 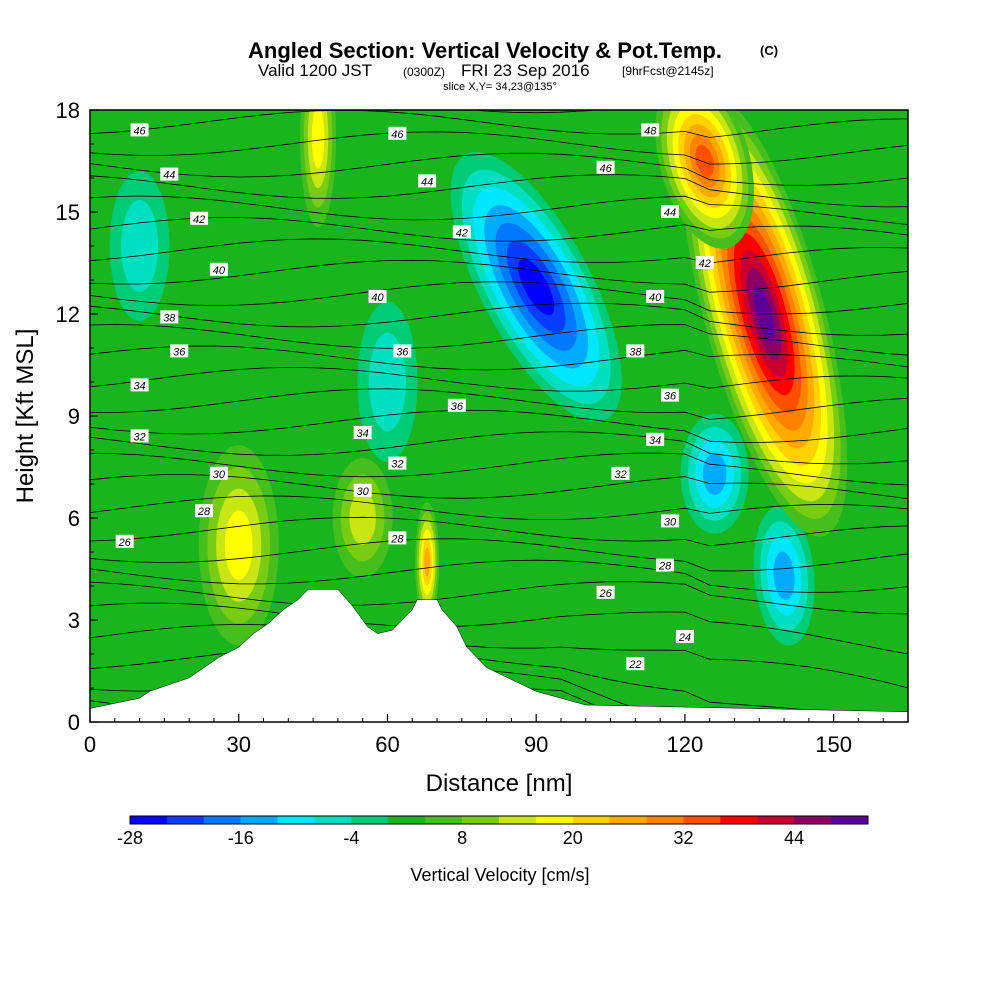 I want to click on y-tick-label: 9, so click(x=74, y=416).